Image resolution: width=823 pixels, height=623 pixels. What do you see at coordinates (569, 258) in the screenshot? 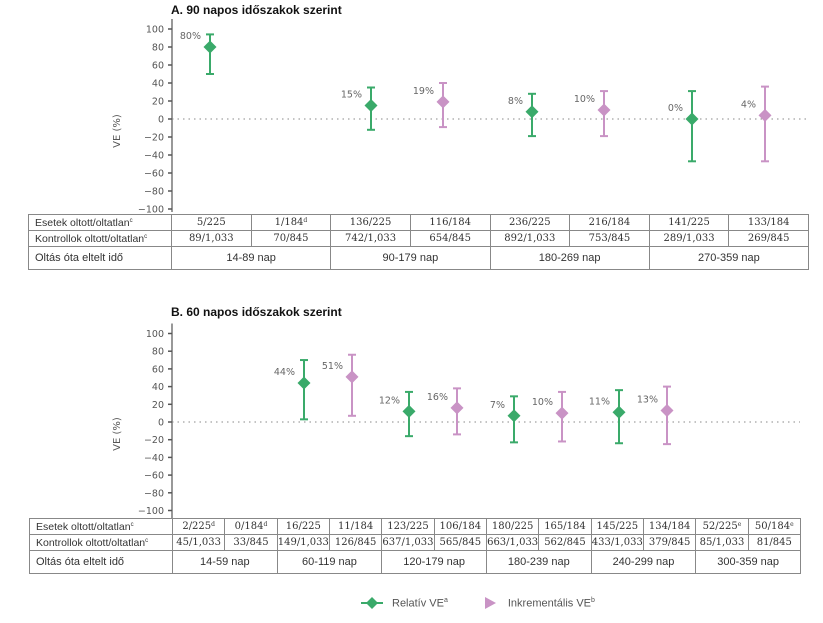
I see `period-cell: 180-269 nap` at bounding box center [569, 258].